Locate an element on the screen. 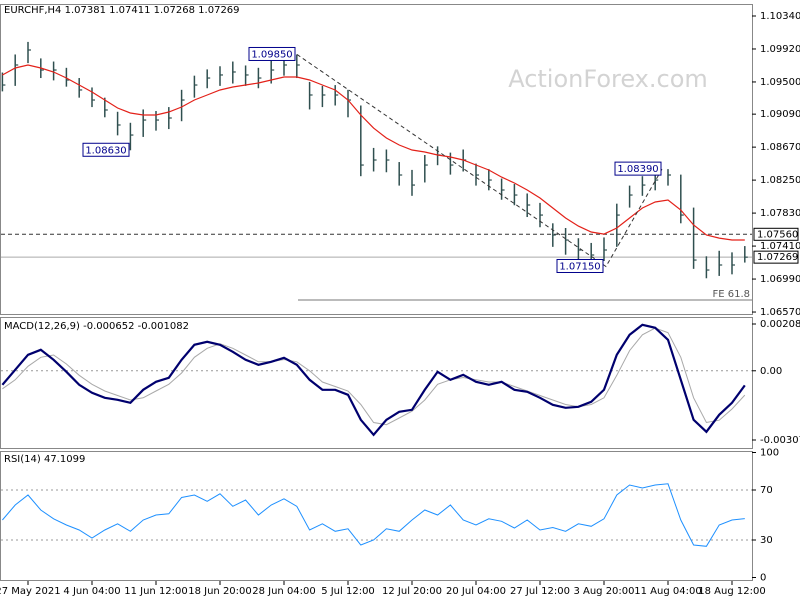 The width and height of the screenshot is (800, 600). x-tick-label: 11 Aug 04:00 is located at coordinates (667, 591).